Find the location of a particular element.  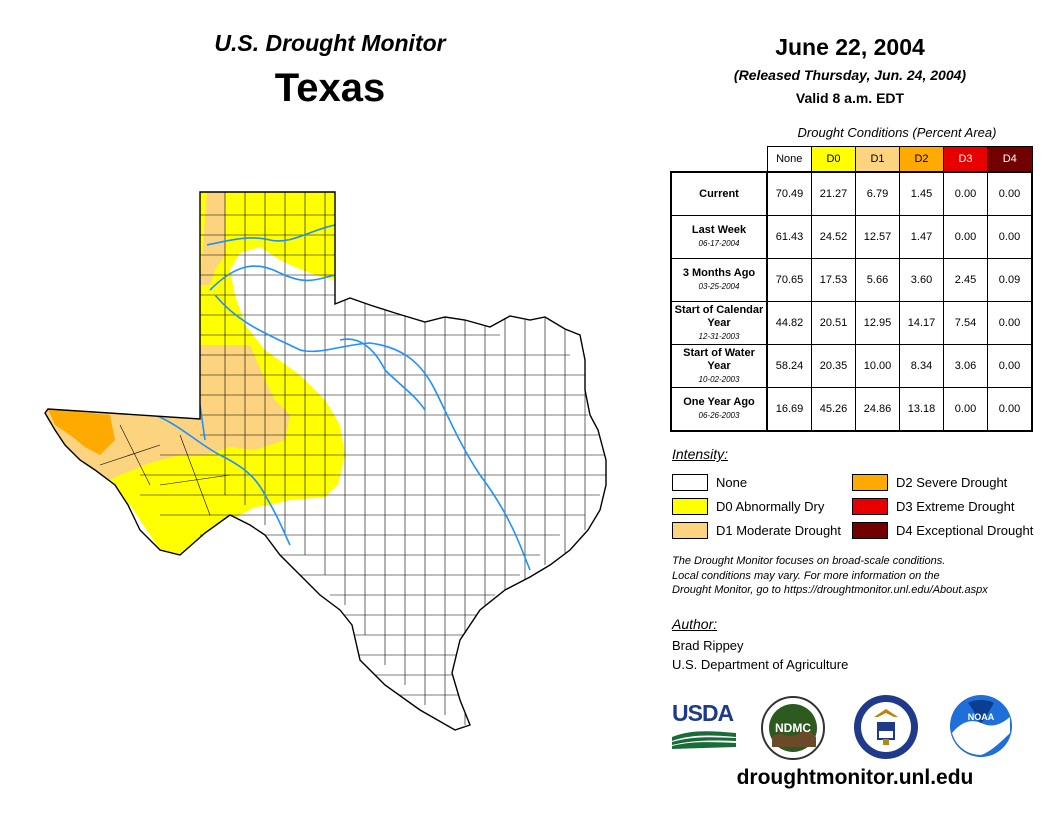

table-row: Current 70.49 21.27 6.79 1.45 0.00 0.00 is located at coordinates (851, 193).